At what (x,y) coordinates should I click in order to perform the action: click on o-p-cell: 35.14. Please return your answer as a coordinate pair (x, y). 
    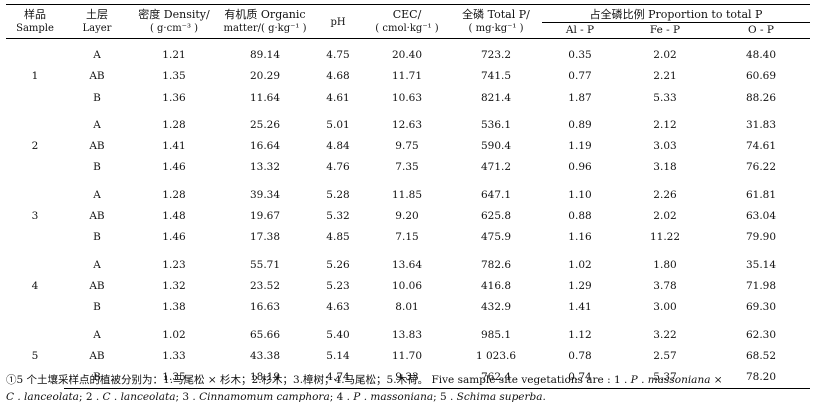
    Looking at the image, I should click on (761, 264).